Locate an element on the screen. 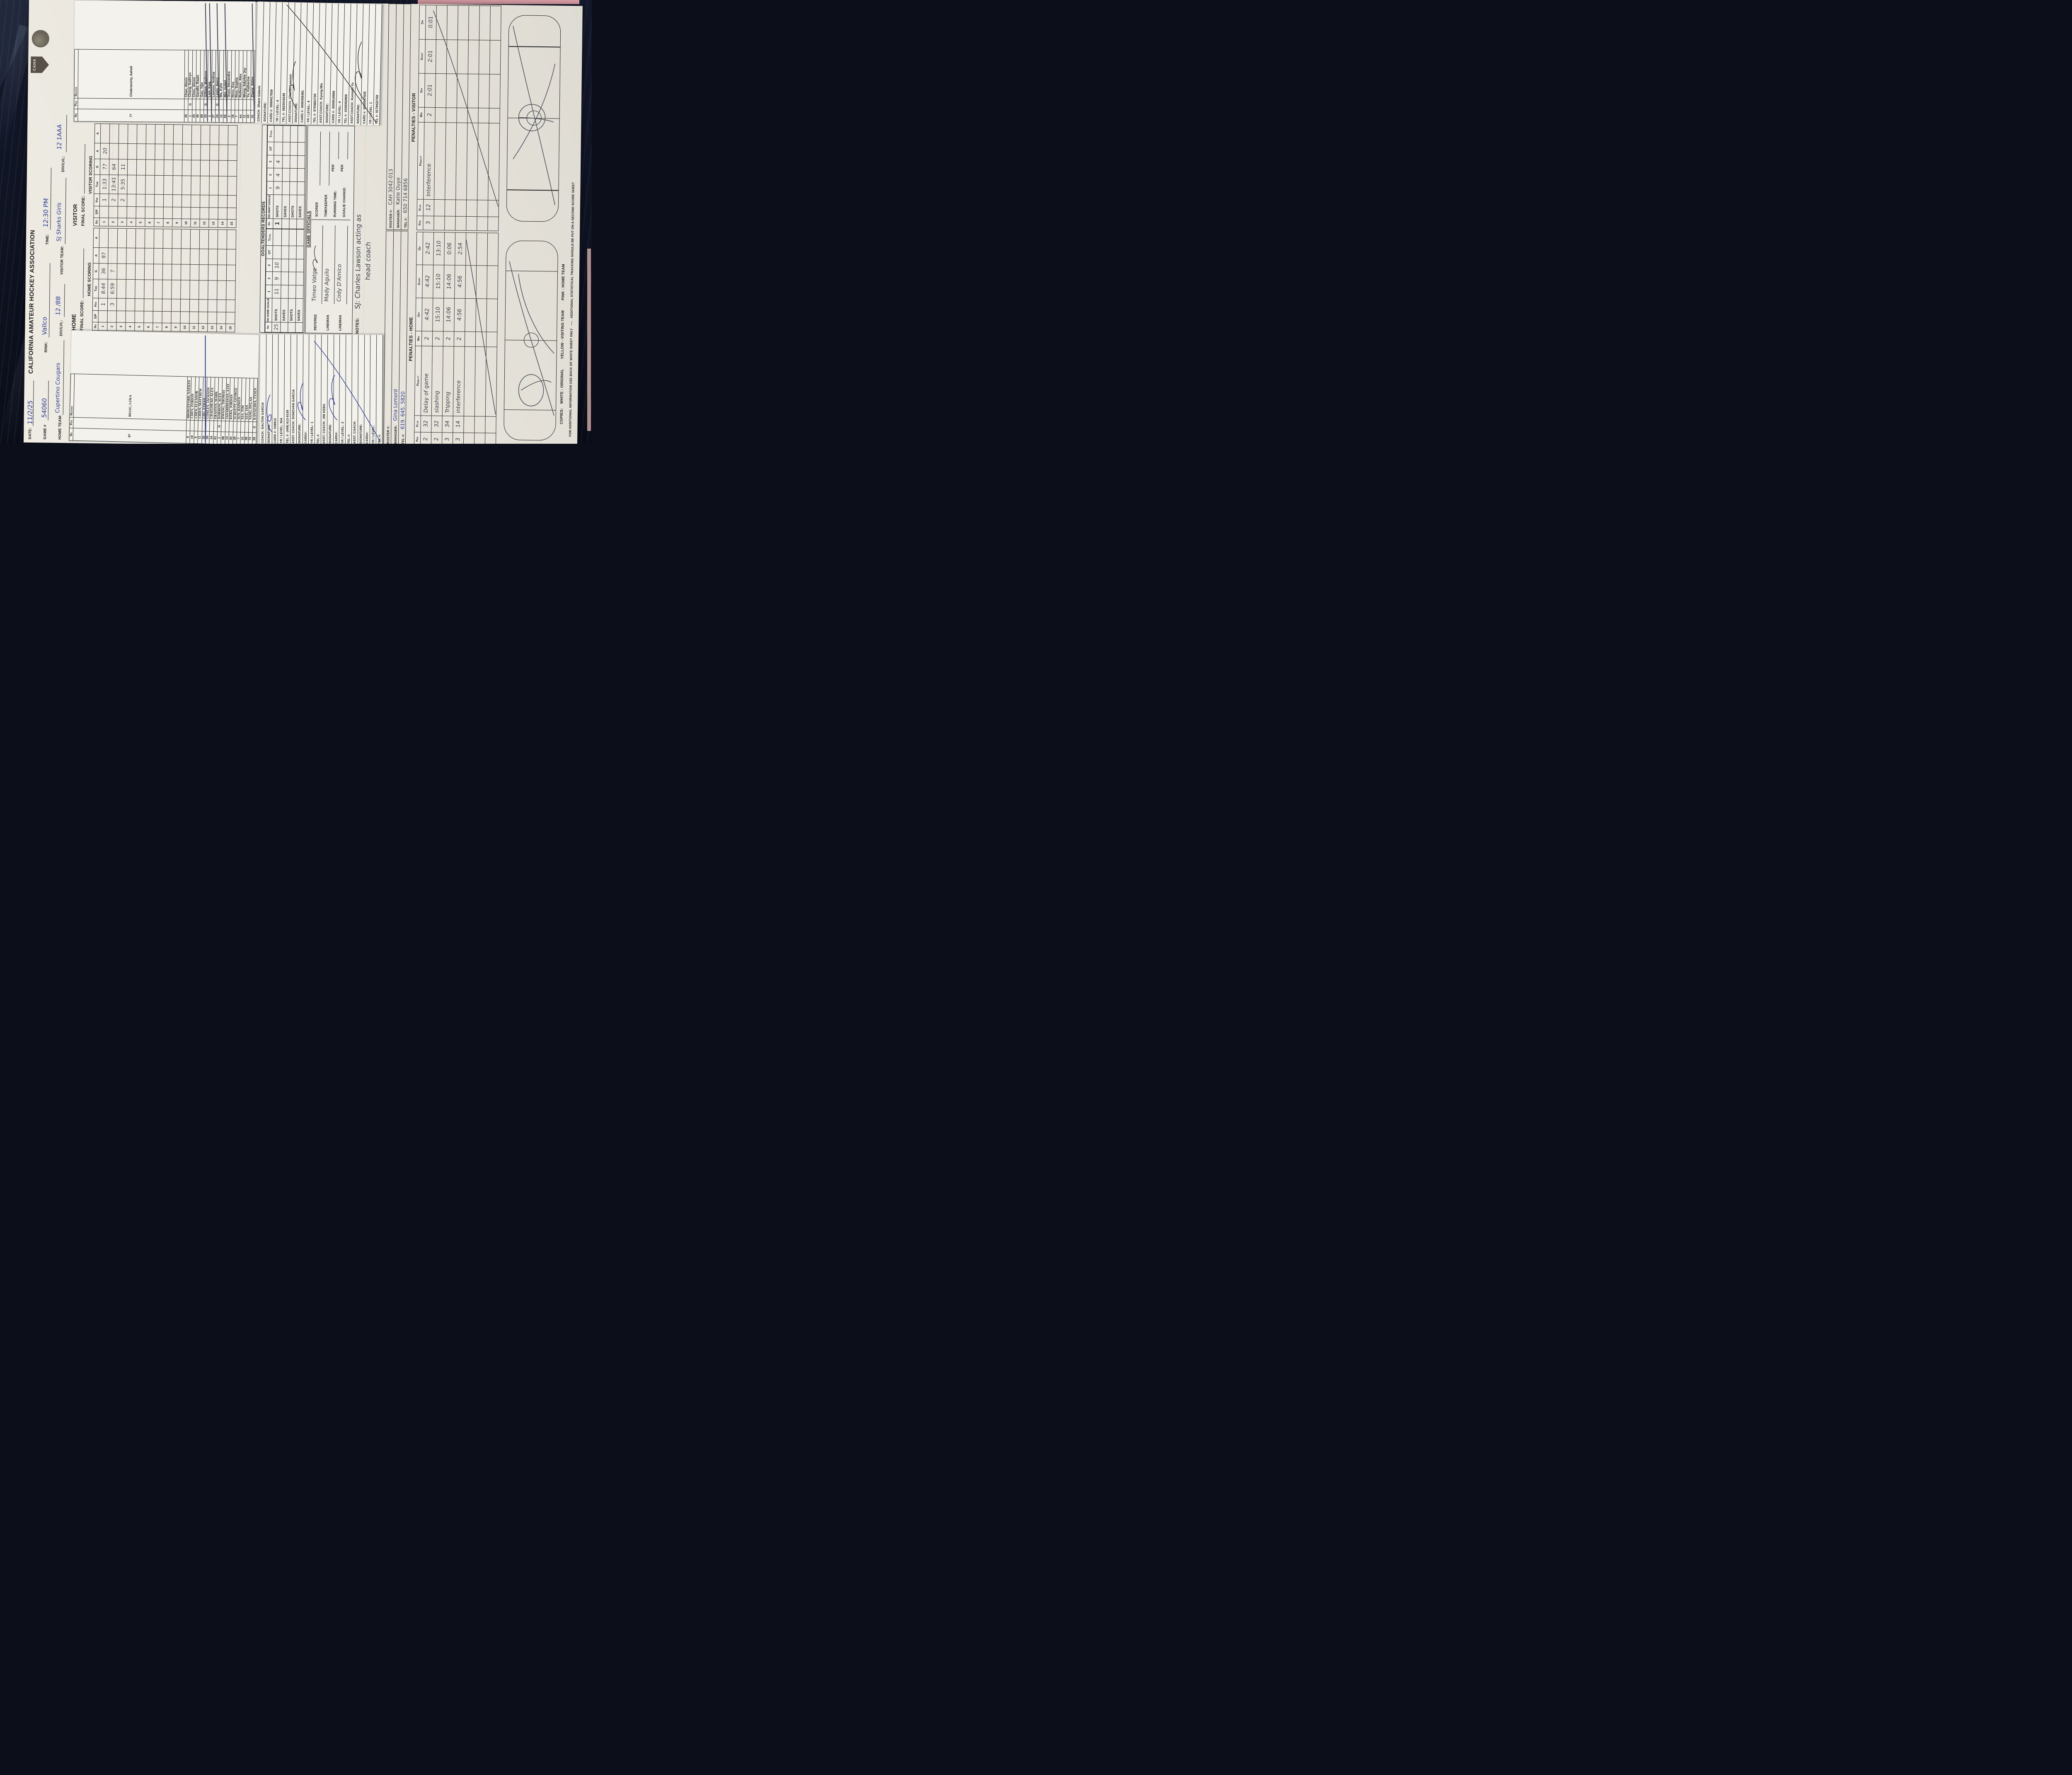 The width and height of the screenshot is (2072, 1775). home-section-title: HOME is located at coordinates (73, 322).